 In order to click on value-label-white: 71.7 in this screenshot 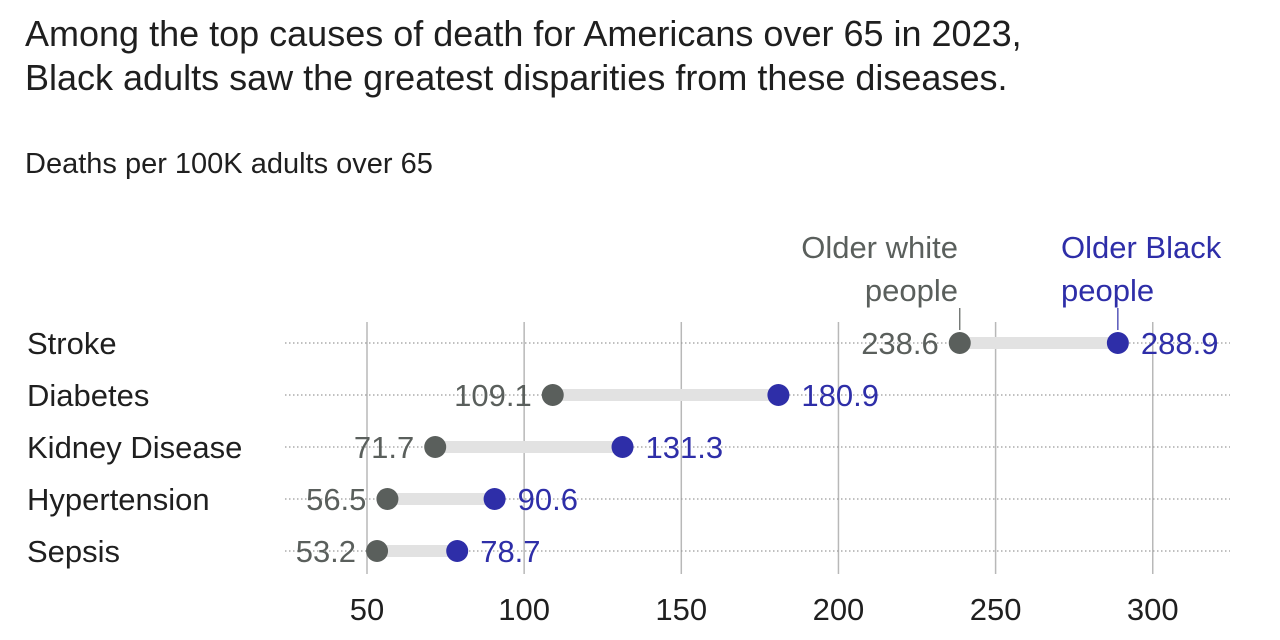, I will do `click(384, 447)`.